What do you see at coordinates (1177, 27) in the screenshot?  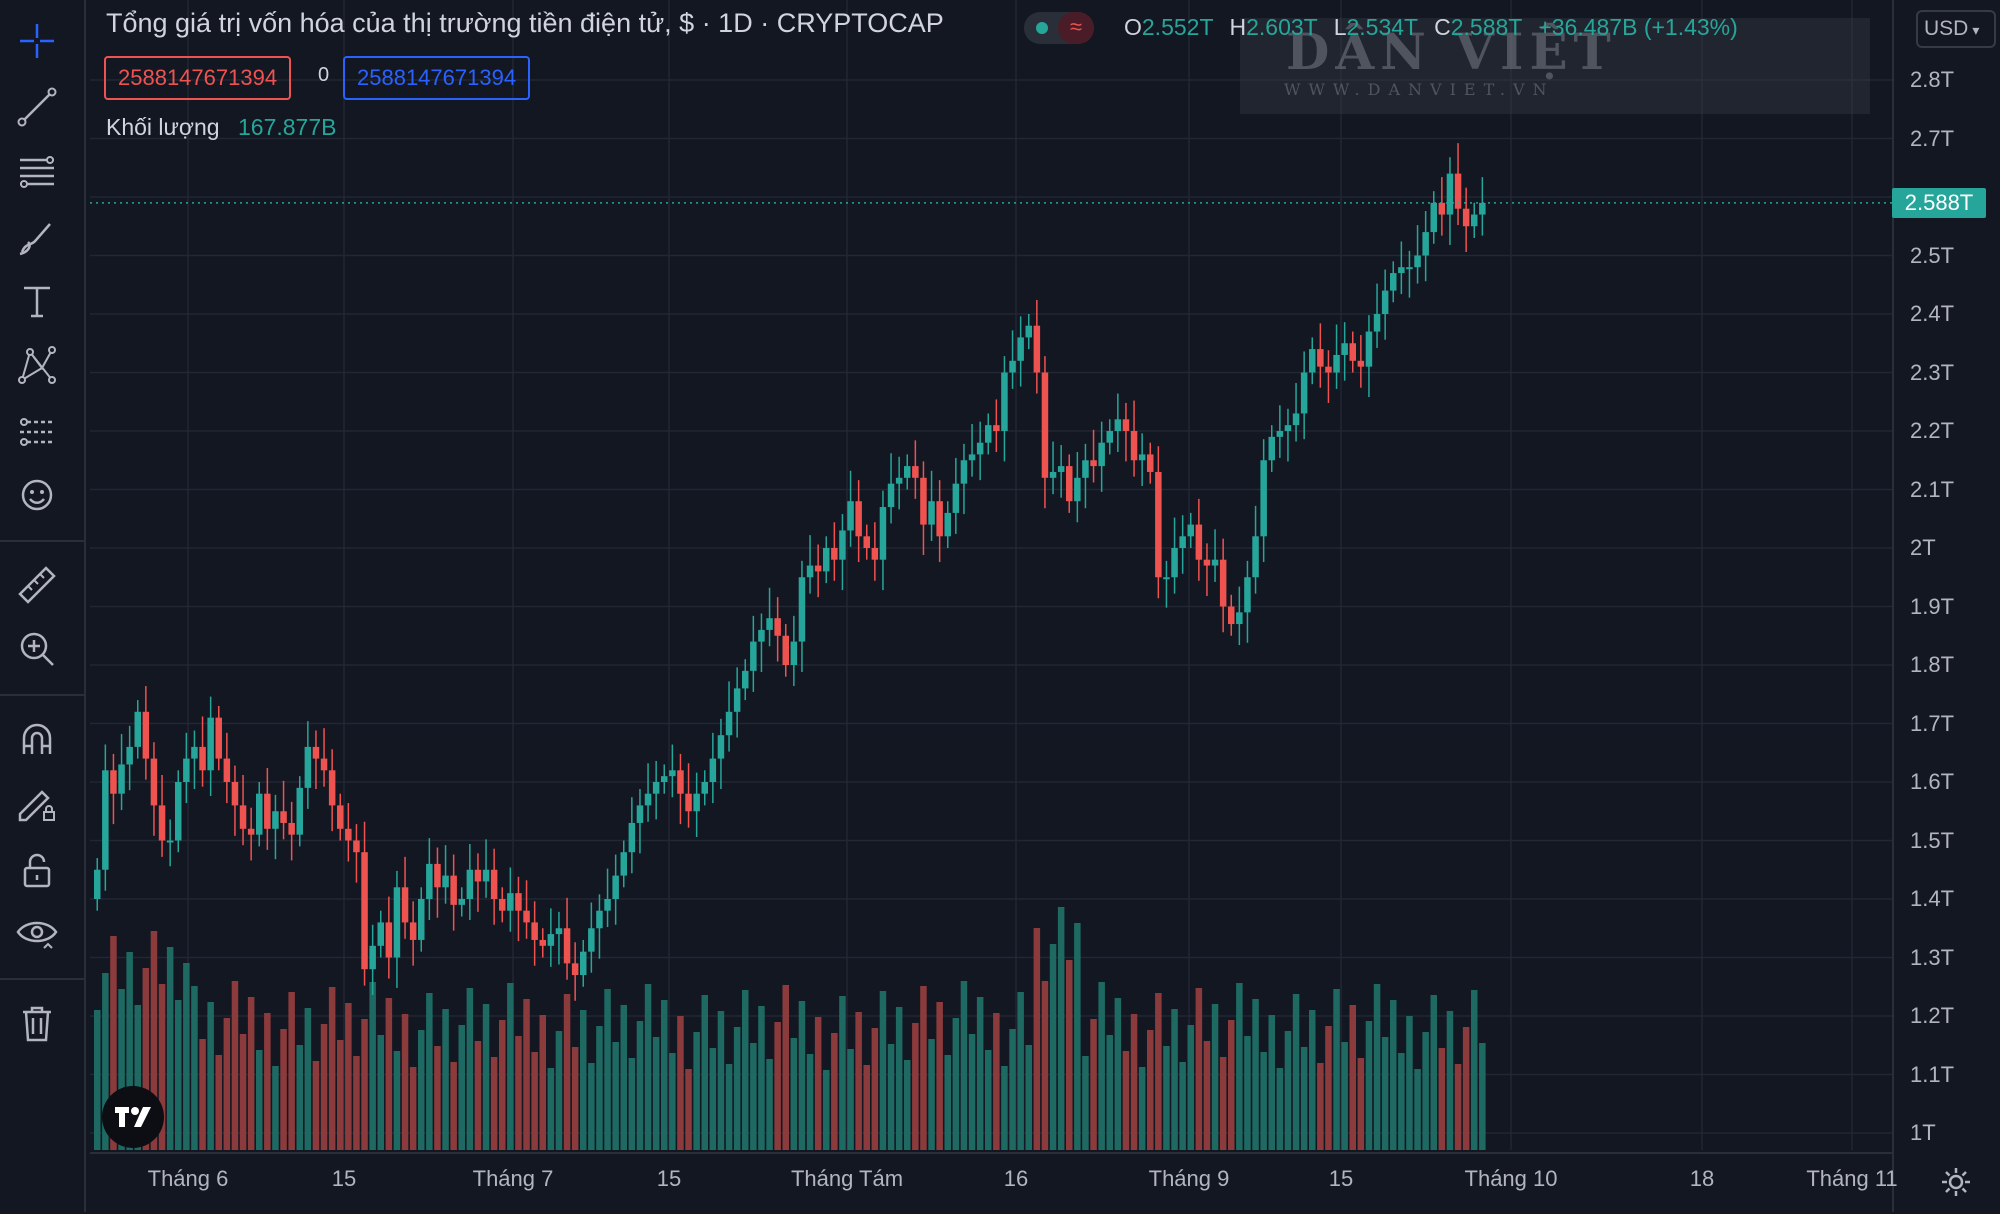 I see `open-value: 2.552T` at bounding box center [1177, 27].